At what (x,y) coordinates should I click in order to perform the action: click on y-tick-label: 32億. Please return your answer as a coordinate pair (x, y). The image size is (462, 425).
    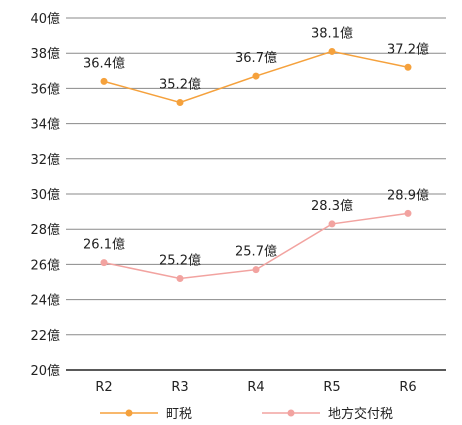
    Looking at the image, I should click on (45, 160).